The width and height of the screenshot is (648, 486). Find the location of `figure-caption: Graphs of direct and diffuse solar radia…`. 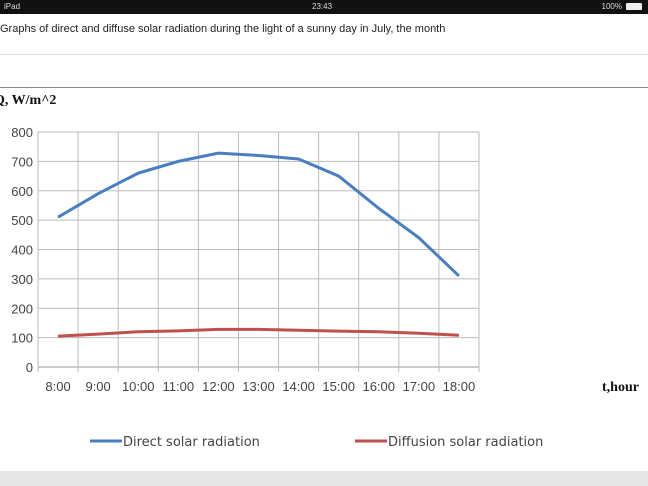

figure-caption: Graphs of direct and diffuse solar radia… is located at coordinates (223, 29).